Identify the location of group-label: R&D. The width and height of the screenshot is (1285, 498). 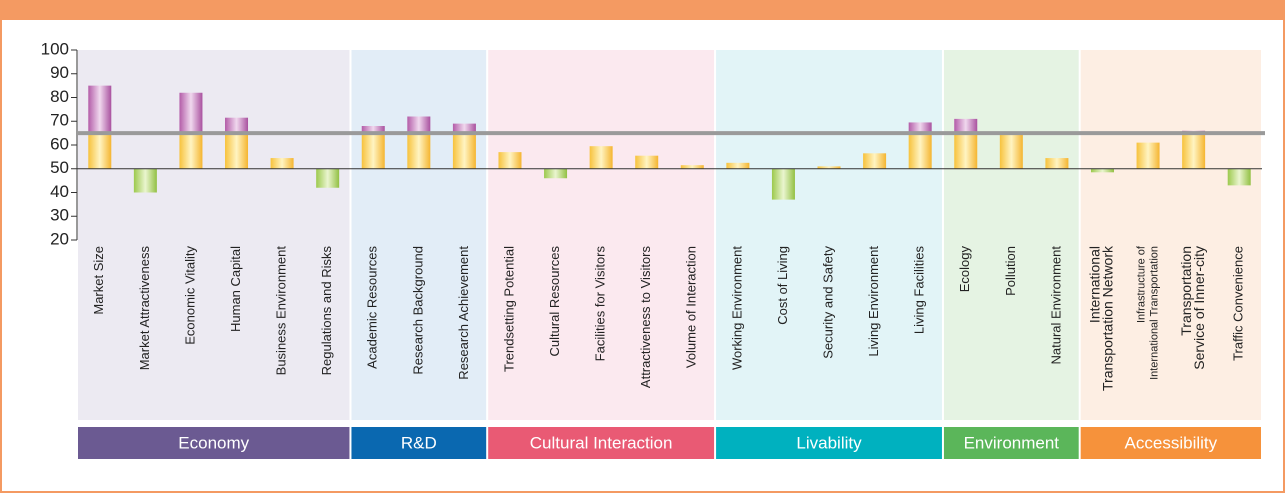
(419, 442).